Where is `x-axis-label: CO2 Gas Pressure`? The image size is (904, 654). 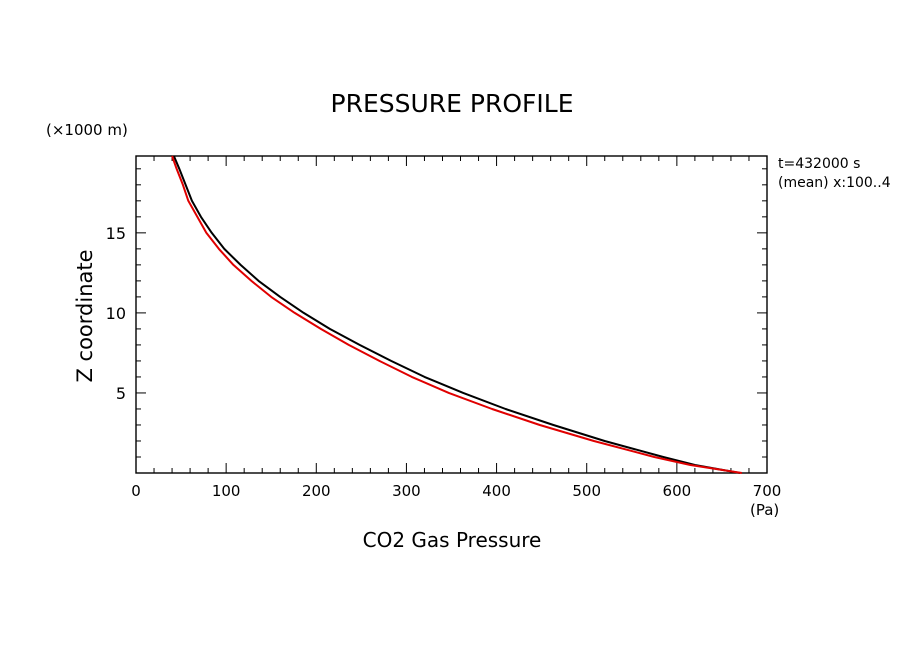
x-axis-label: CO2 Gas Pressure is located at coordinates (452, 540).